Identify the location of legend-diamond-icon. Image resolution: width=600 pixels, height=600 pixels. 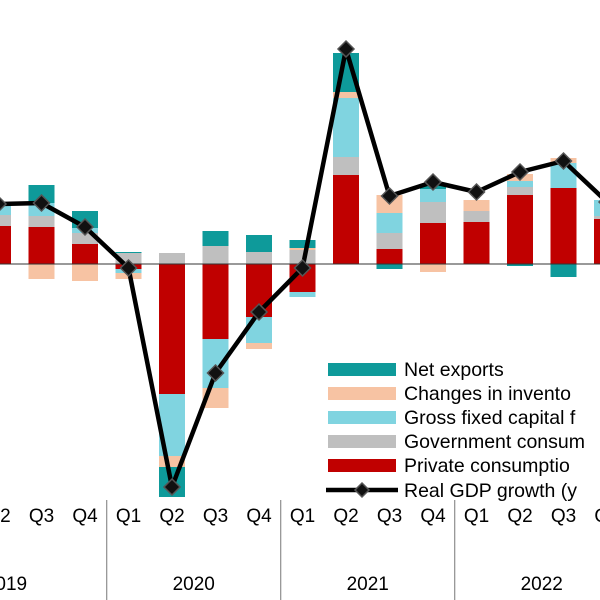
(362, 490).